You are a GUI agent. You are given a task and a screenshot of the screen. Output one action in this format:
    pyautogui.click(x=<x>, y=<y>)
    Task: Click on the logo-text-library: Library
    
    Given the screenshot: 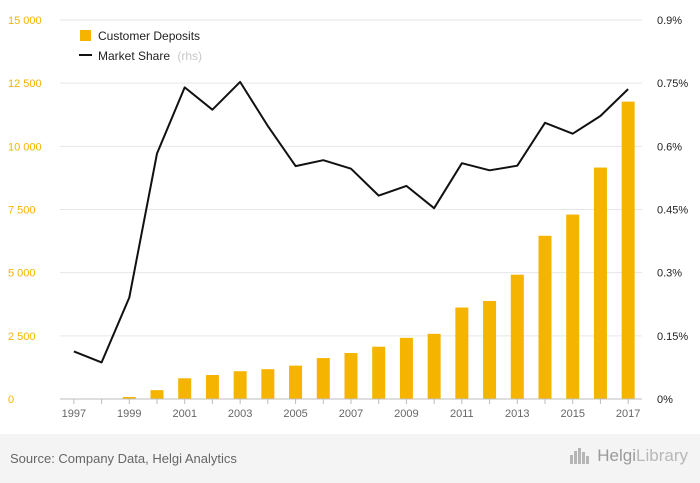 What is the action you would take?
    pyautogui.click(x=662, y=455)
    